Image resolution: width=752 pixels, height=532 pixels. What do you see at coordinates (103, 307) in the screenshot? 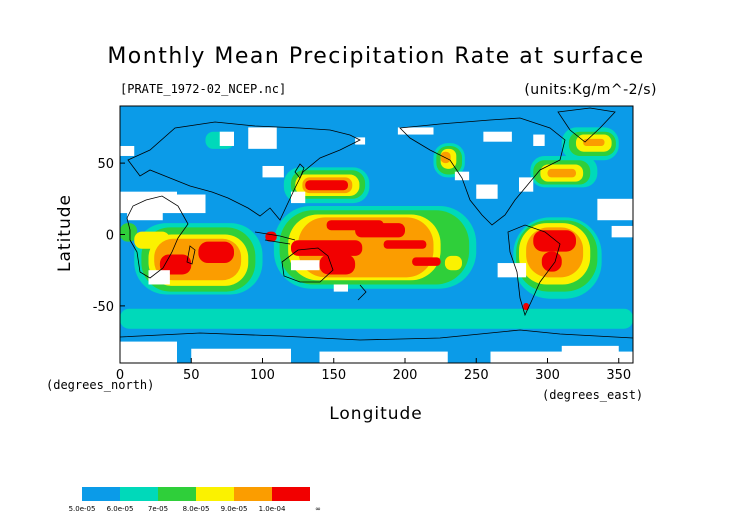
I see `y-tick-label: -50` at bounding box center [103, 307].